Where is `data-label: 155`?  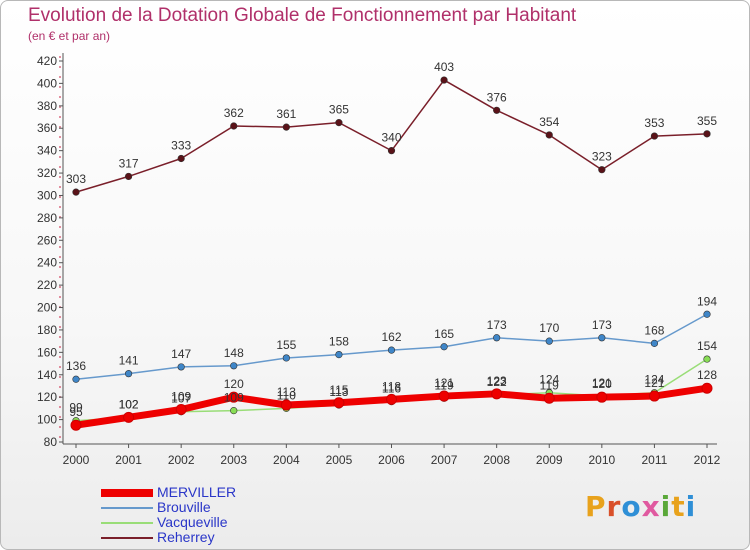
data-label: 155 is located at coordinates (286, 345).